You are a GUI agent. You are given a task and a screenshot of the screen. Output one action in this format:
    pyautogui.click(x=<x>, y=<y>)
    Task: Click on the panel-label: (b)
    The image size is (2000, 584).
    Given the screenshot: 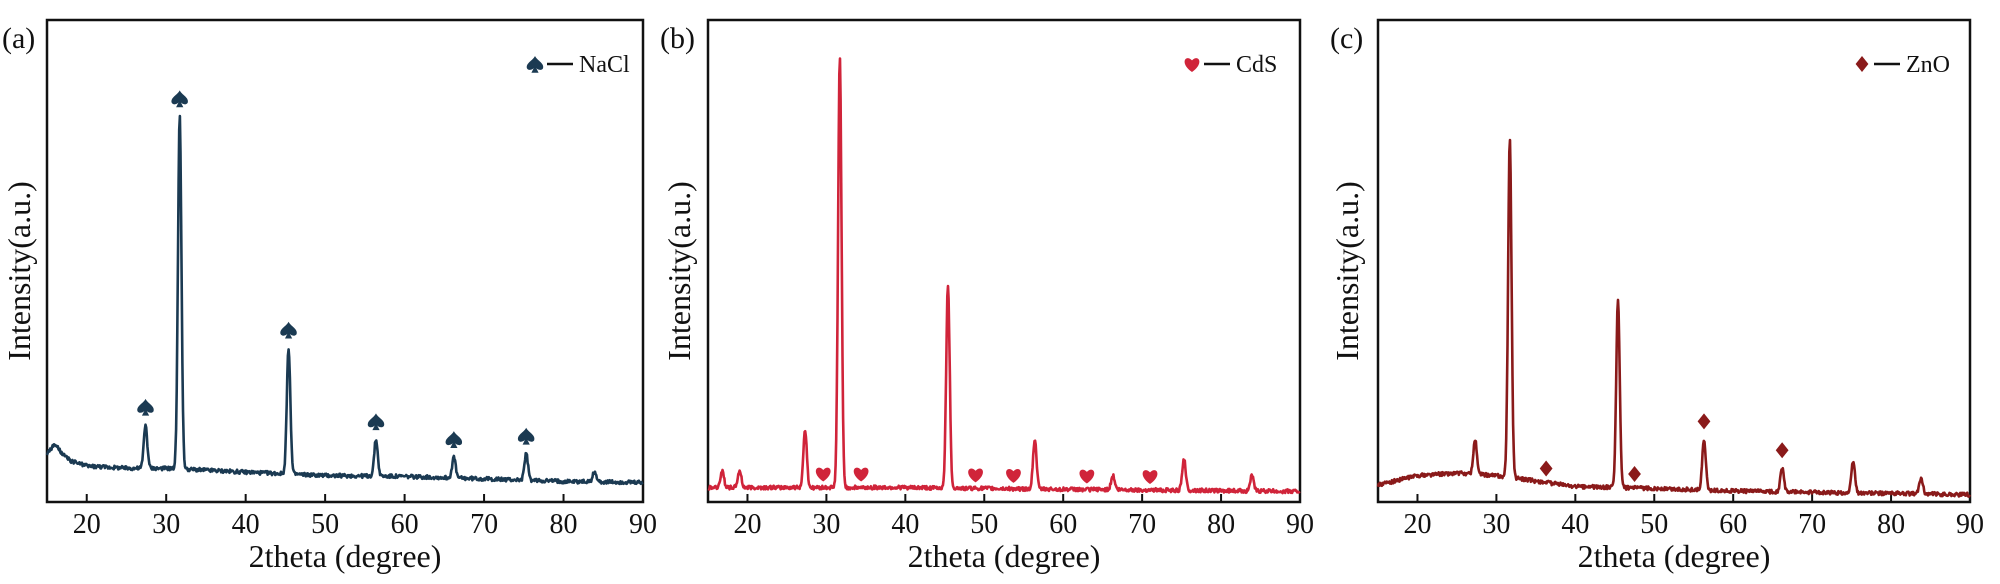 What is the action you would take?
    pyautogui.click(x=677, y=38)
    